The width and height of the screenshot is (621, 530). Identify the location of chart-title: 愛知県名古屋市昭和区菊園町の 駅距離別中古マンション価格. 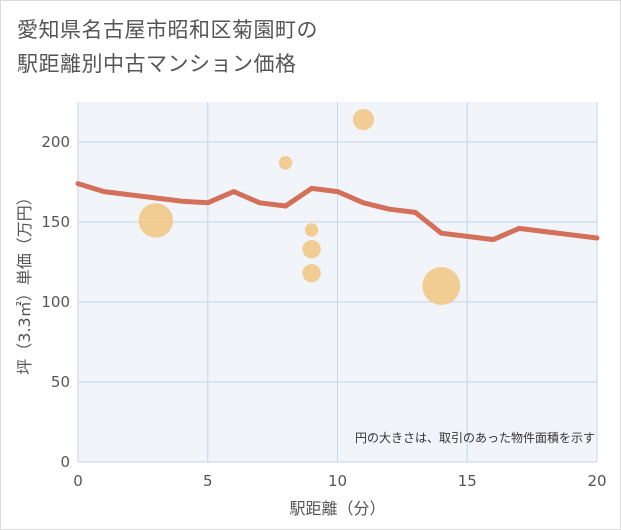
(167, 47).